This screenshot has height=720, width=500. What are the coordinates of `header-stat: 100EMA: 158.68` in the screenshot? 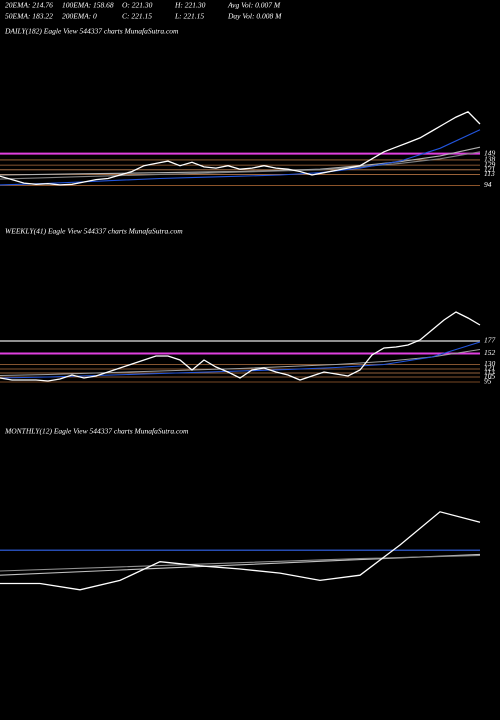 It's located at (88, 5).